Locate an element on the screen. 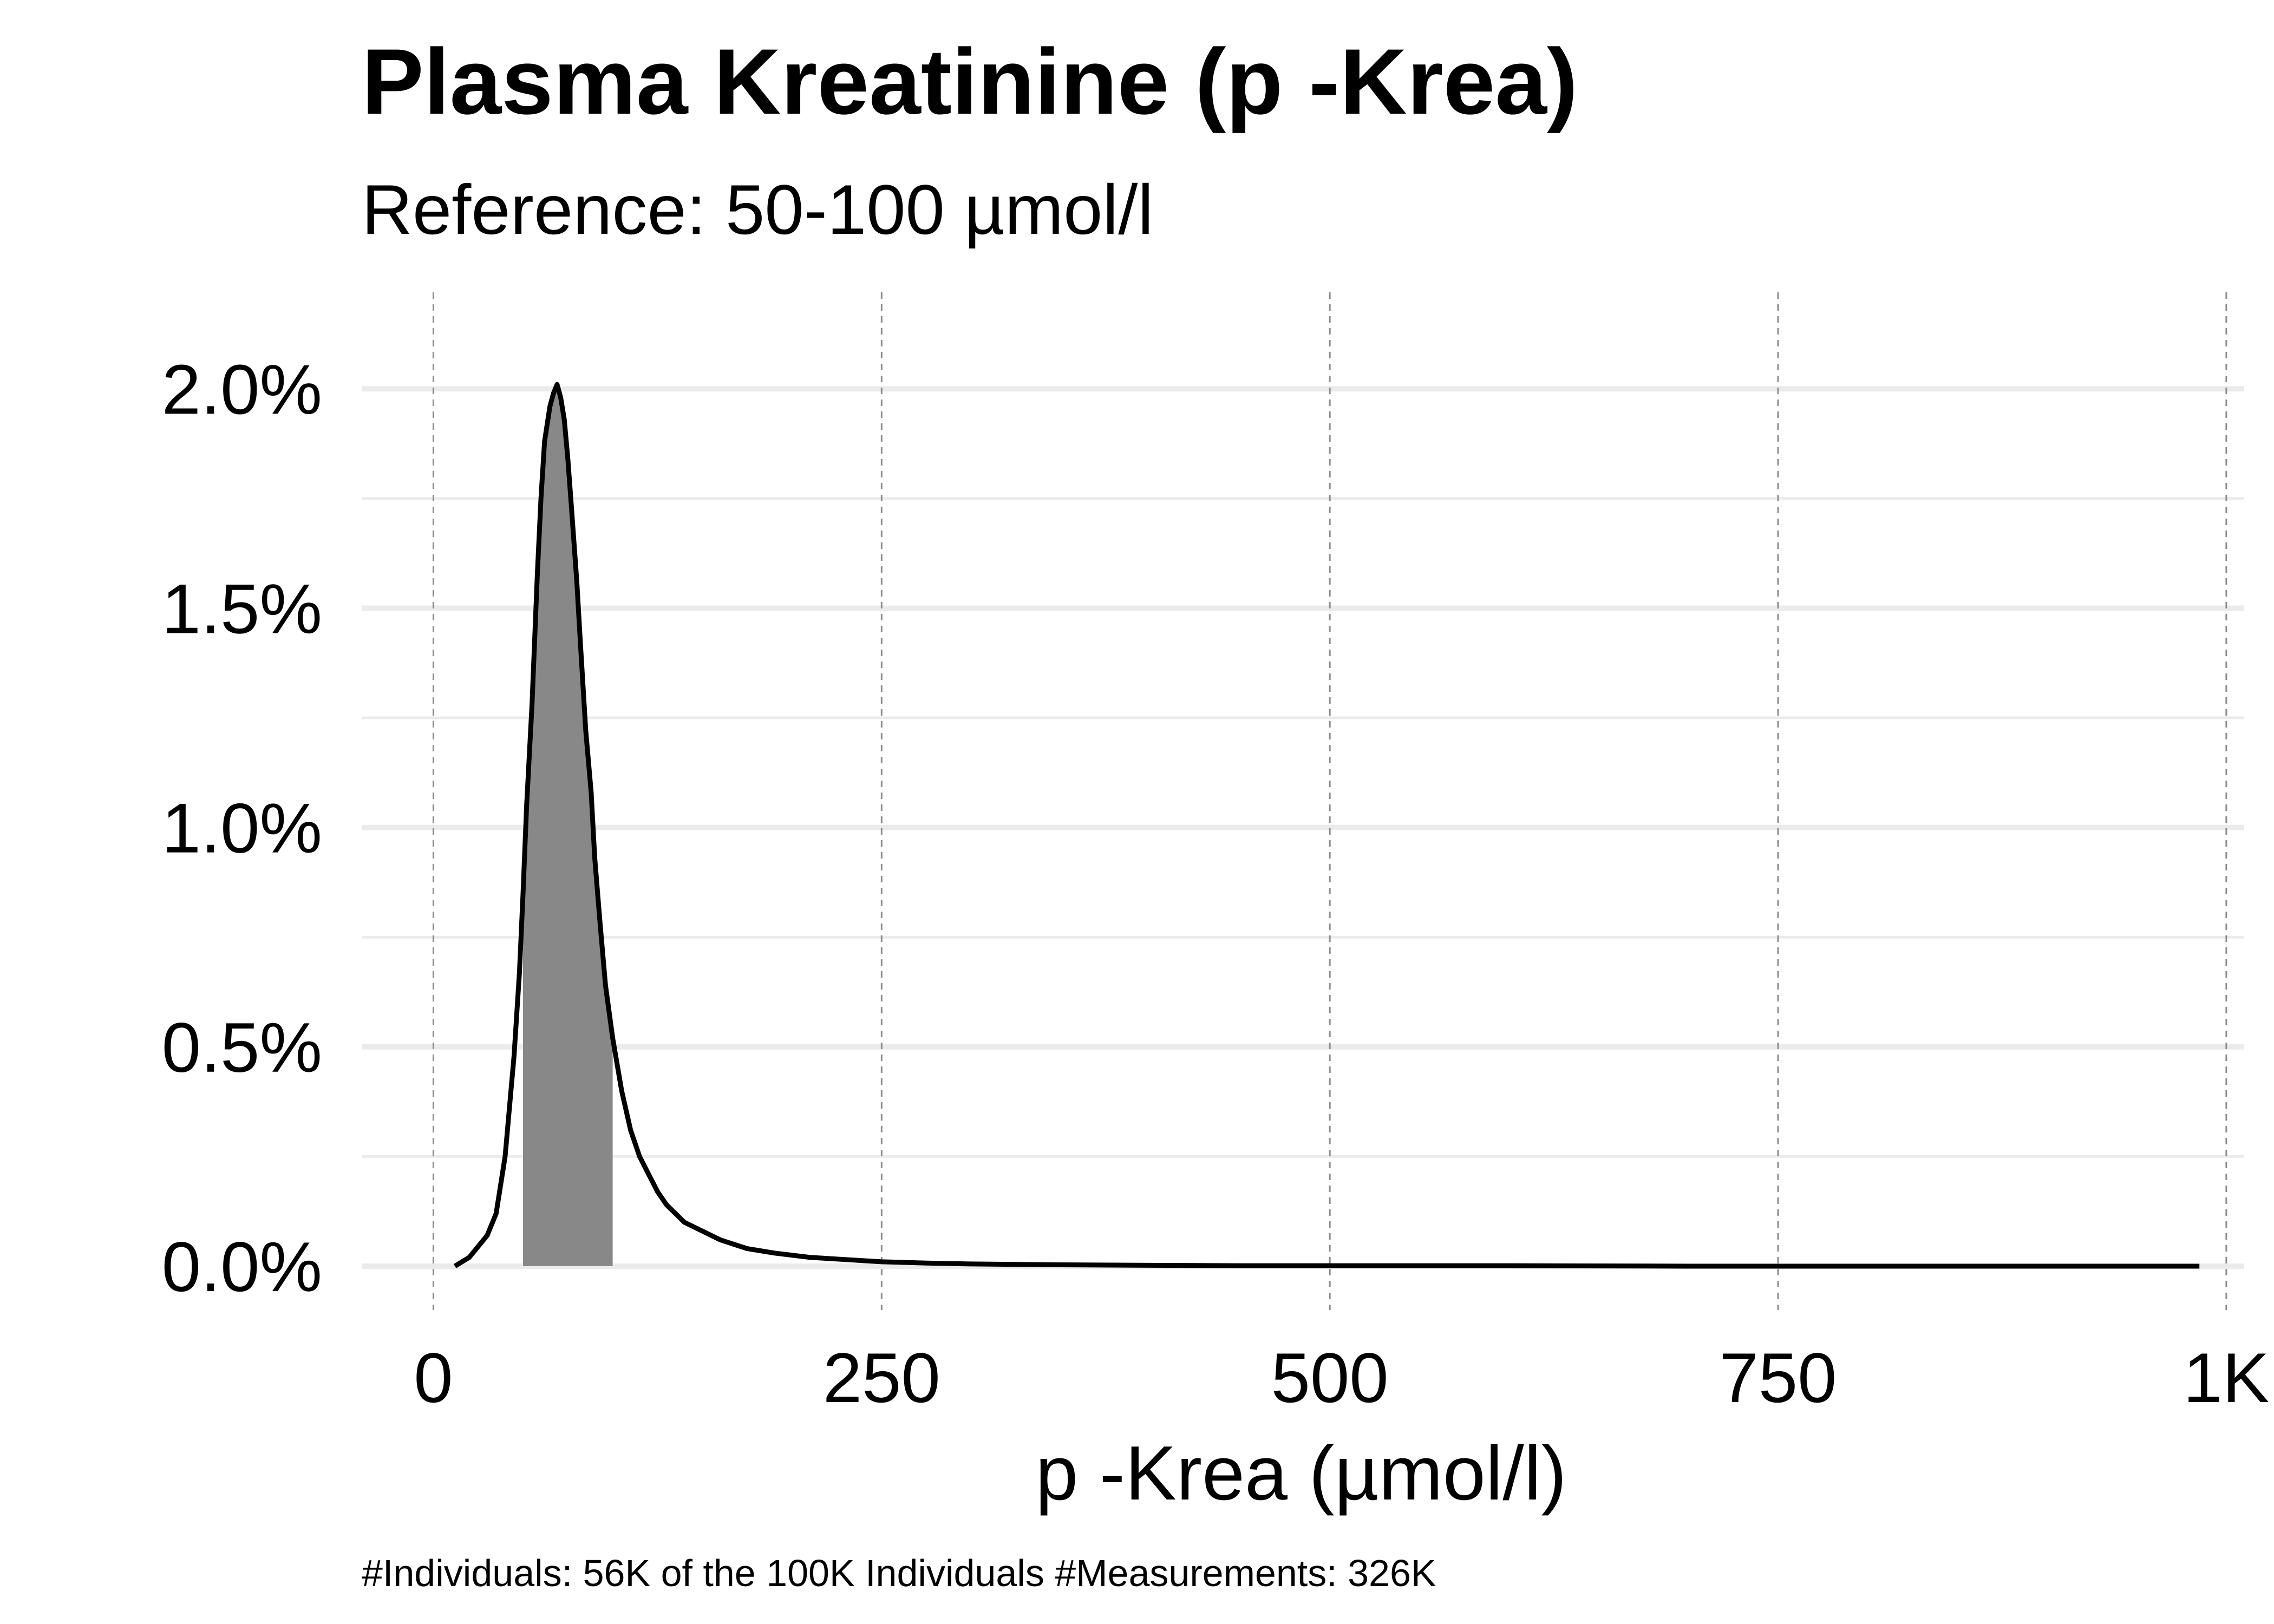  reference-range-area is located at coordinates (568, 825).